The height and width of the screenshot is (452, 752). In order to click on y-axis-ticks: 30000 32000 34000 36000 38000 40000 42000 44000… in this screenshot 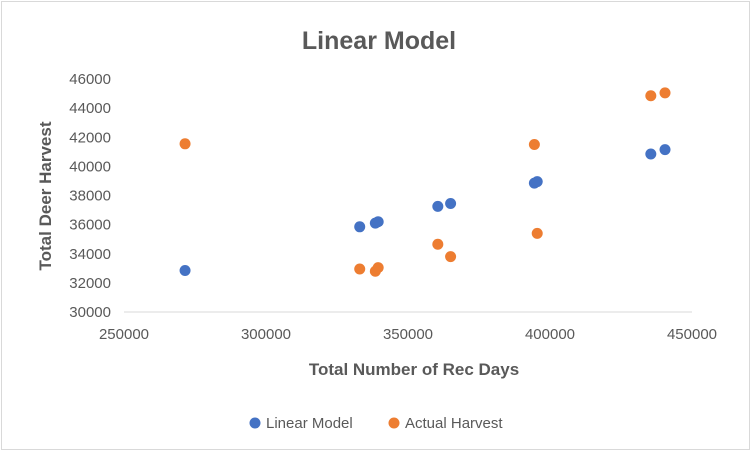, I will do `click(90, 196)`.